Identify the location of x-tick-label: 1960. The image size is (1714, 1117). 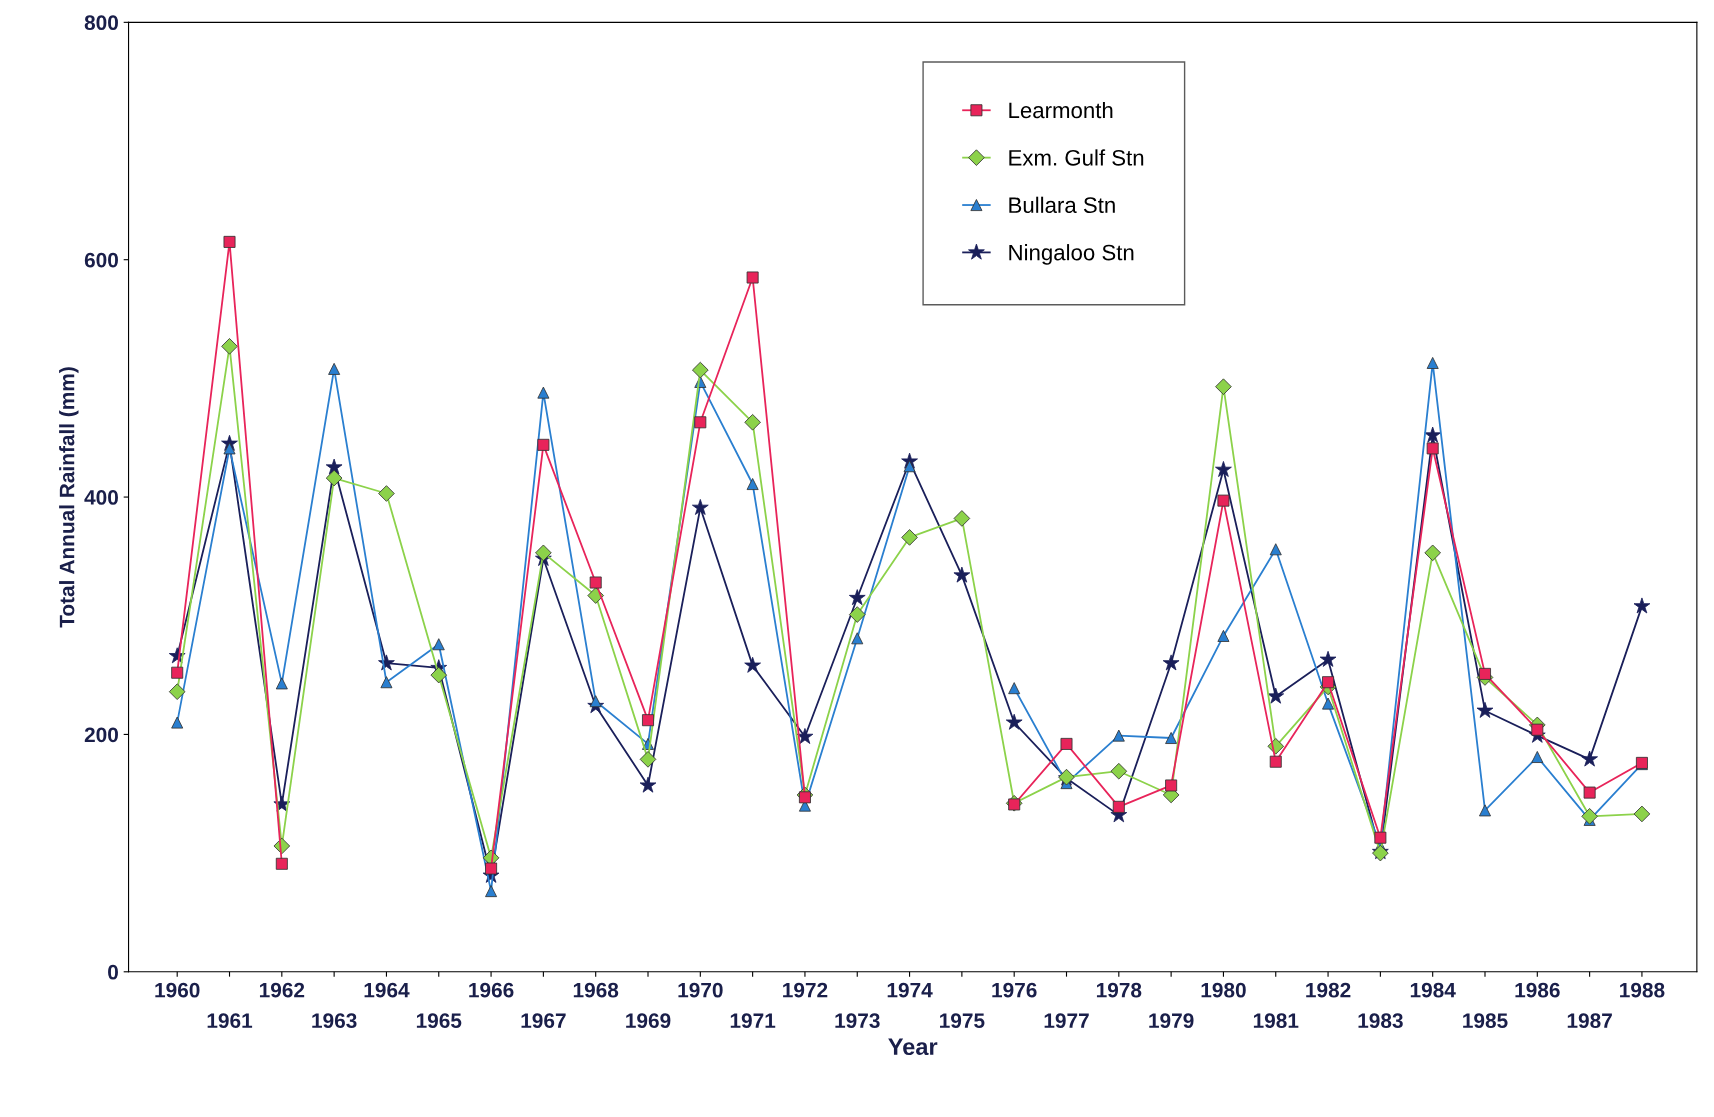
(177, 990).